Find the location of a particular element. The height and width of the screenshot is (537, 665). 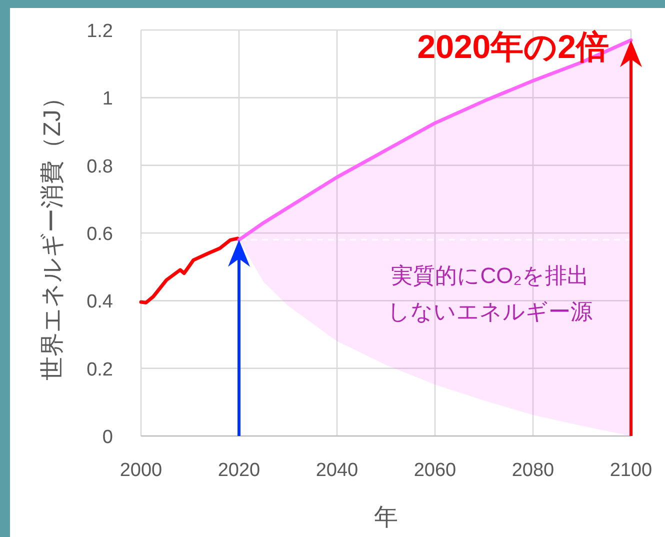

x-tick-label: 2100 is located at coordinates (631, 470).